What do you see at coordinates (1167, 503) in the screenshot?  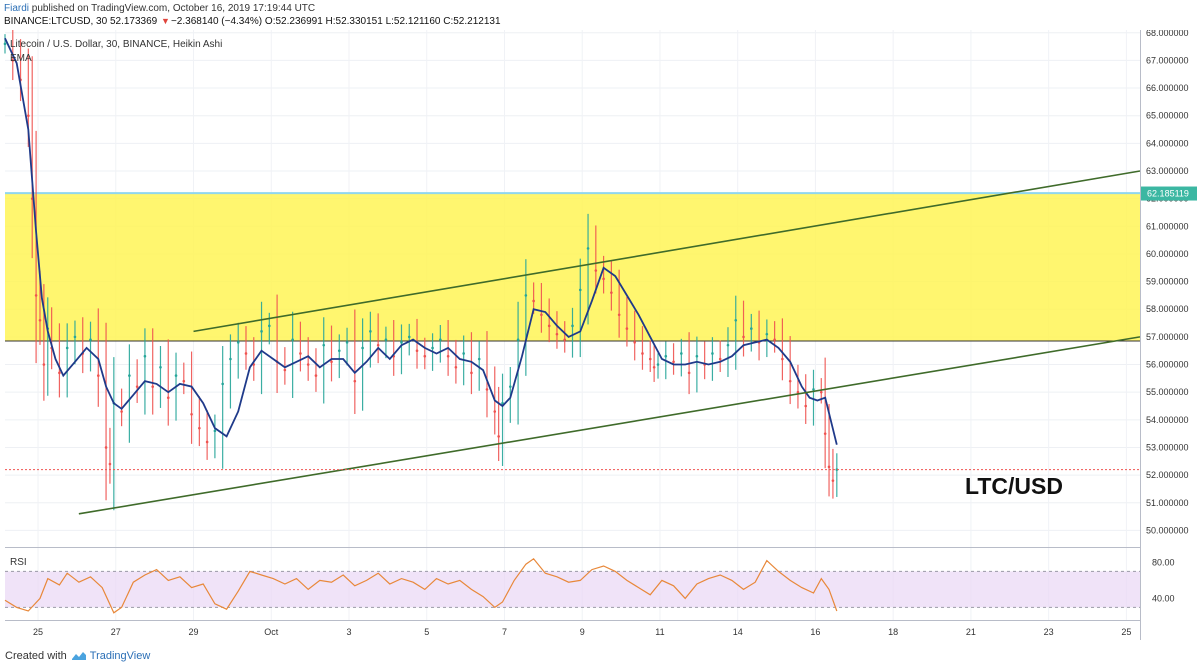 I see `price-tick-label: 51.000000` at bounding box center [1167, 503].